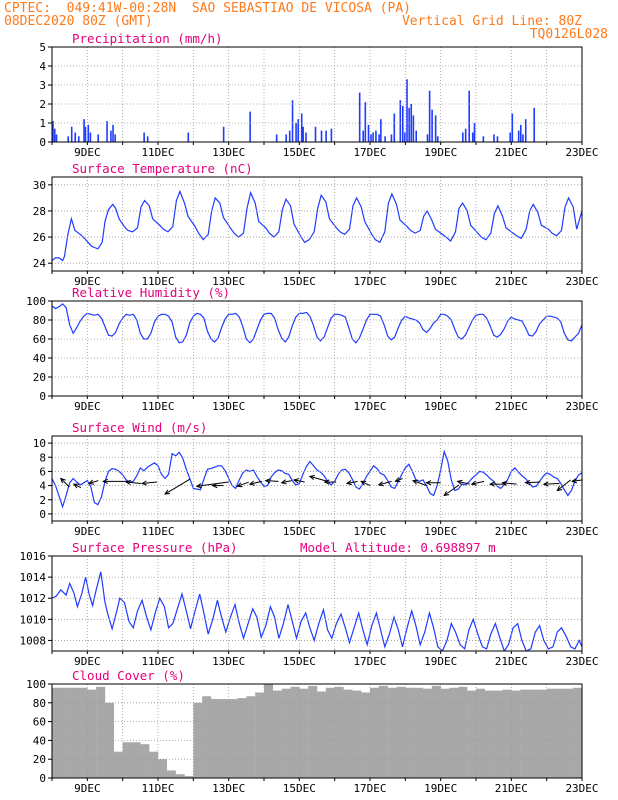 Image resolution: width=618 pixels, height=800 pixels. What do you see at coordinates (33, 619) in the screenshot?
I see `y-tick-label: 1010` at bounding box center [33, 619].